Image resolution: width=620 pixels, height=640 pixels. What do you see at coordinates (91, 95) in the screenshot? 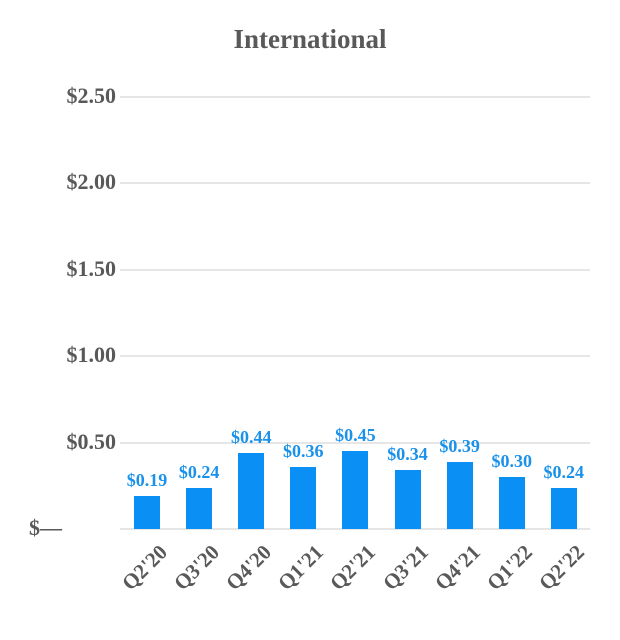
I see `y-tick-label: $2.50` at bounding box center [91, 95].